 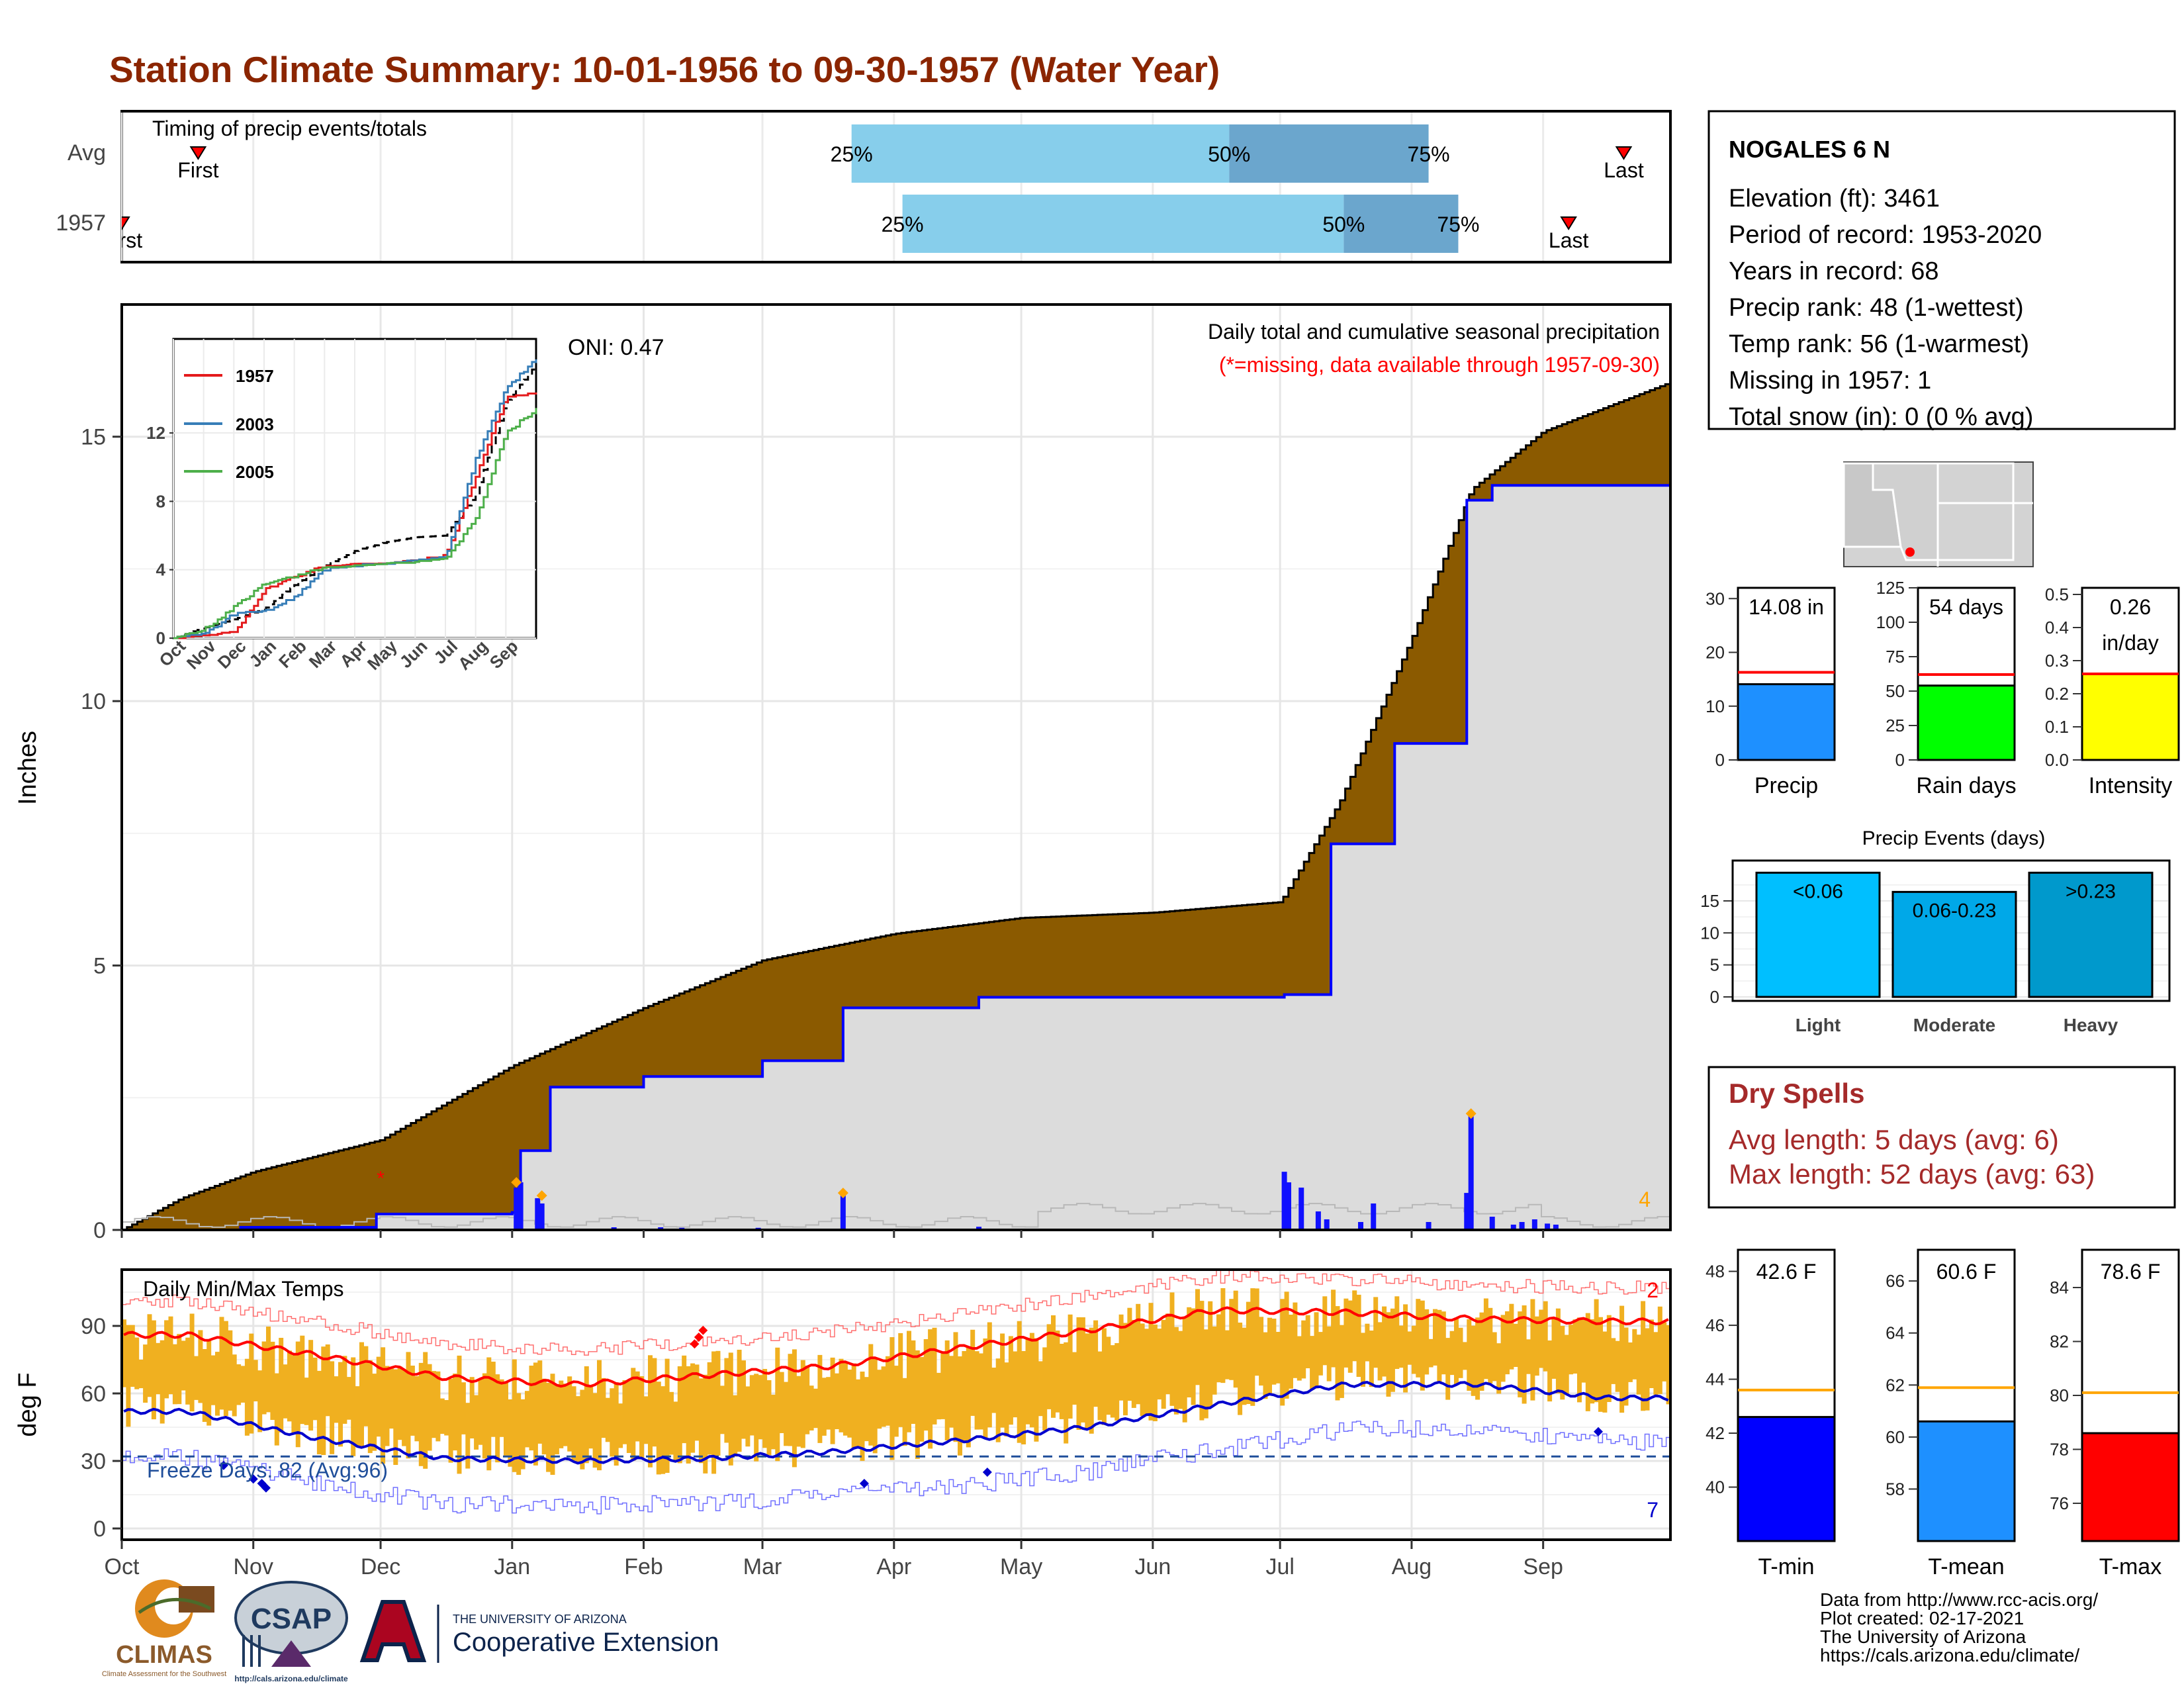 I want to click on temp-bar-tick-label: 84, so click(x=2059, y=1287).